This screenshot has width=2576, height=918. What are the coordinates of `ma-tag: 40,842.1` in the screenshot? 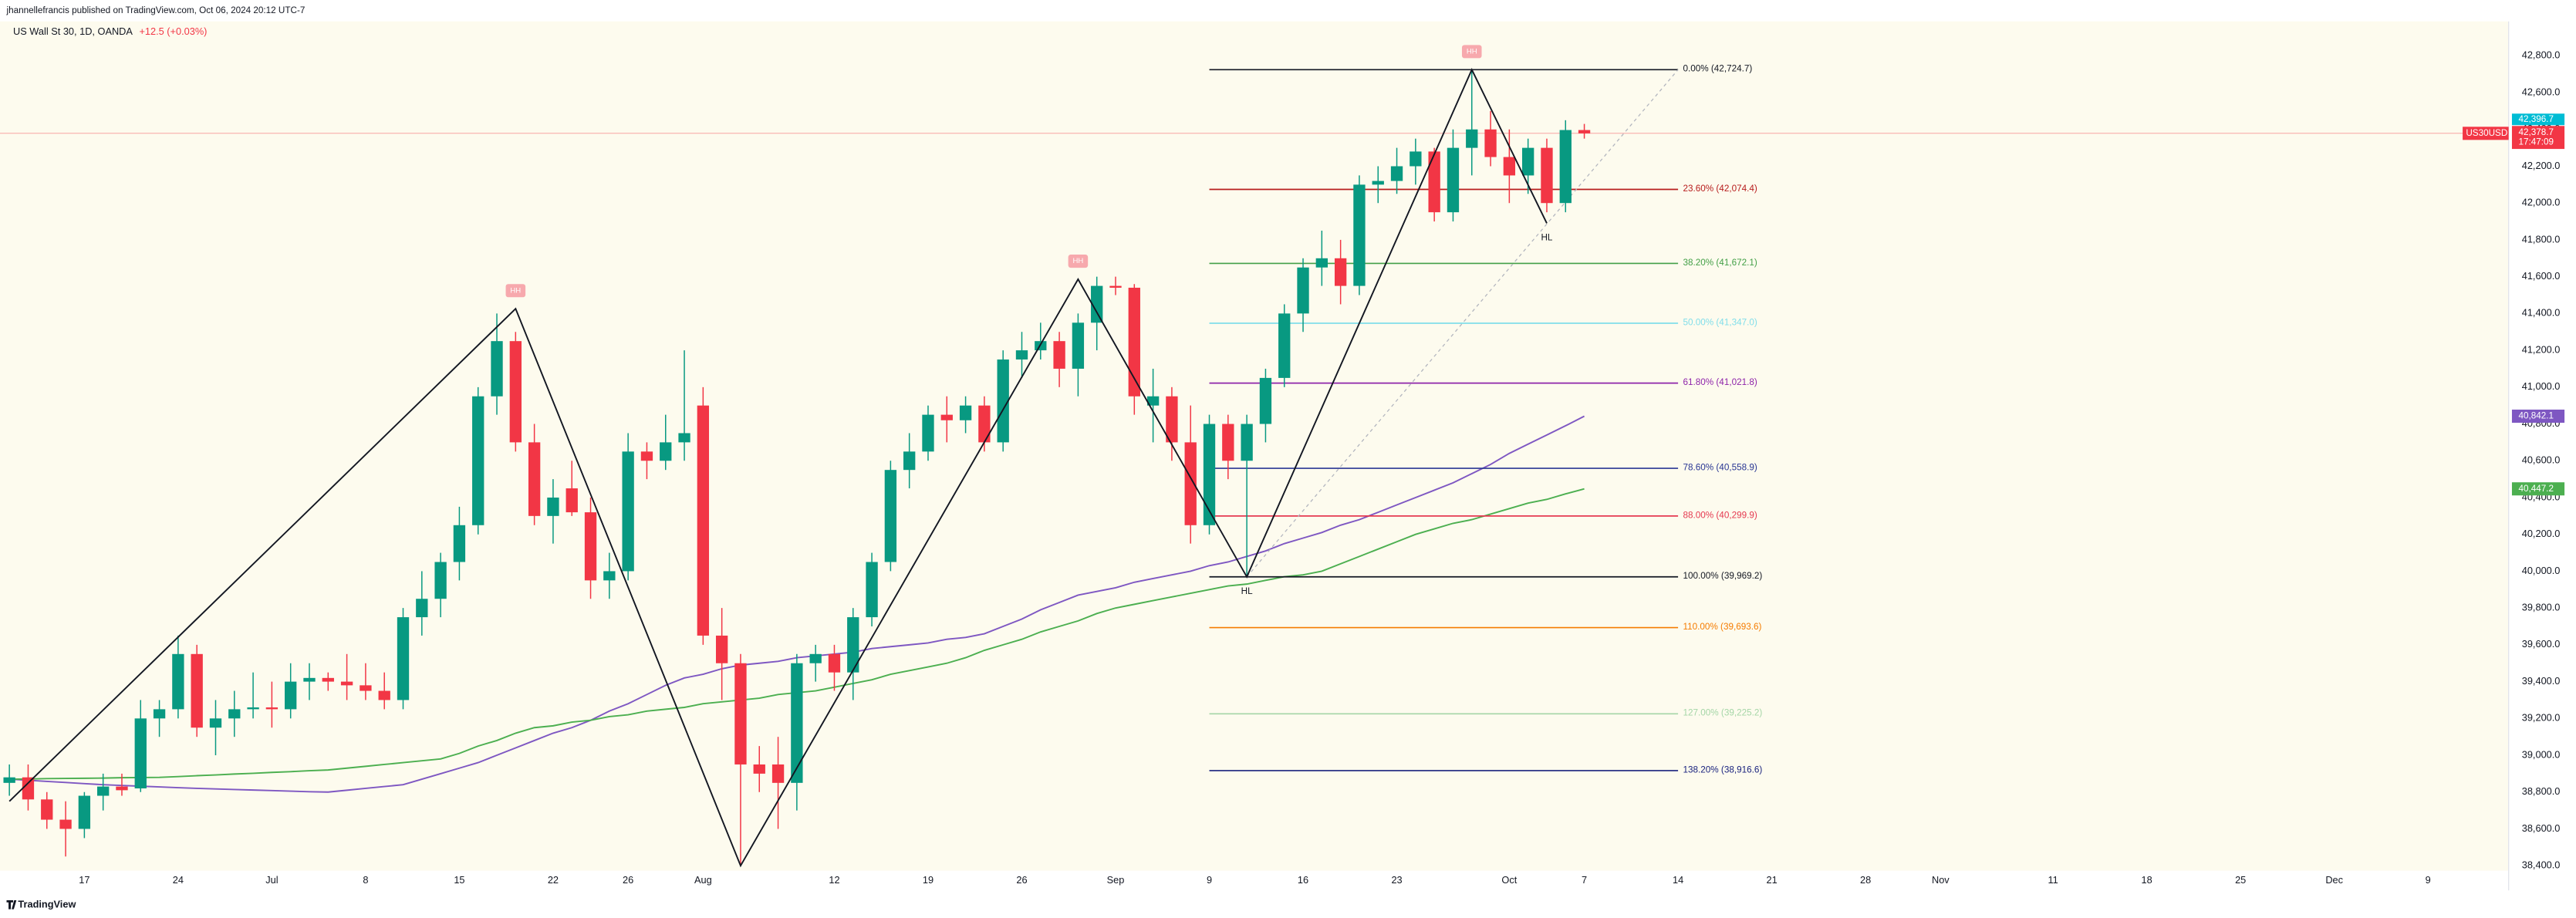 It's located at (2536, 416).